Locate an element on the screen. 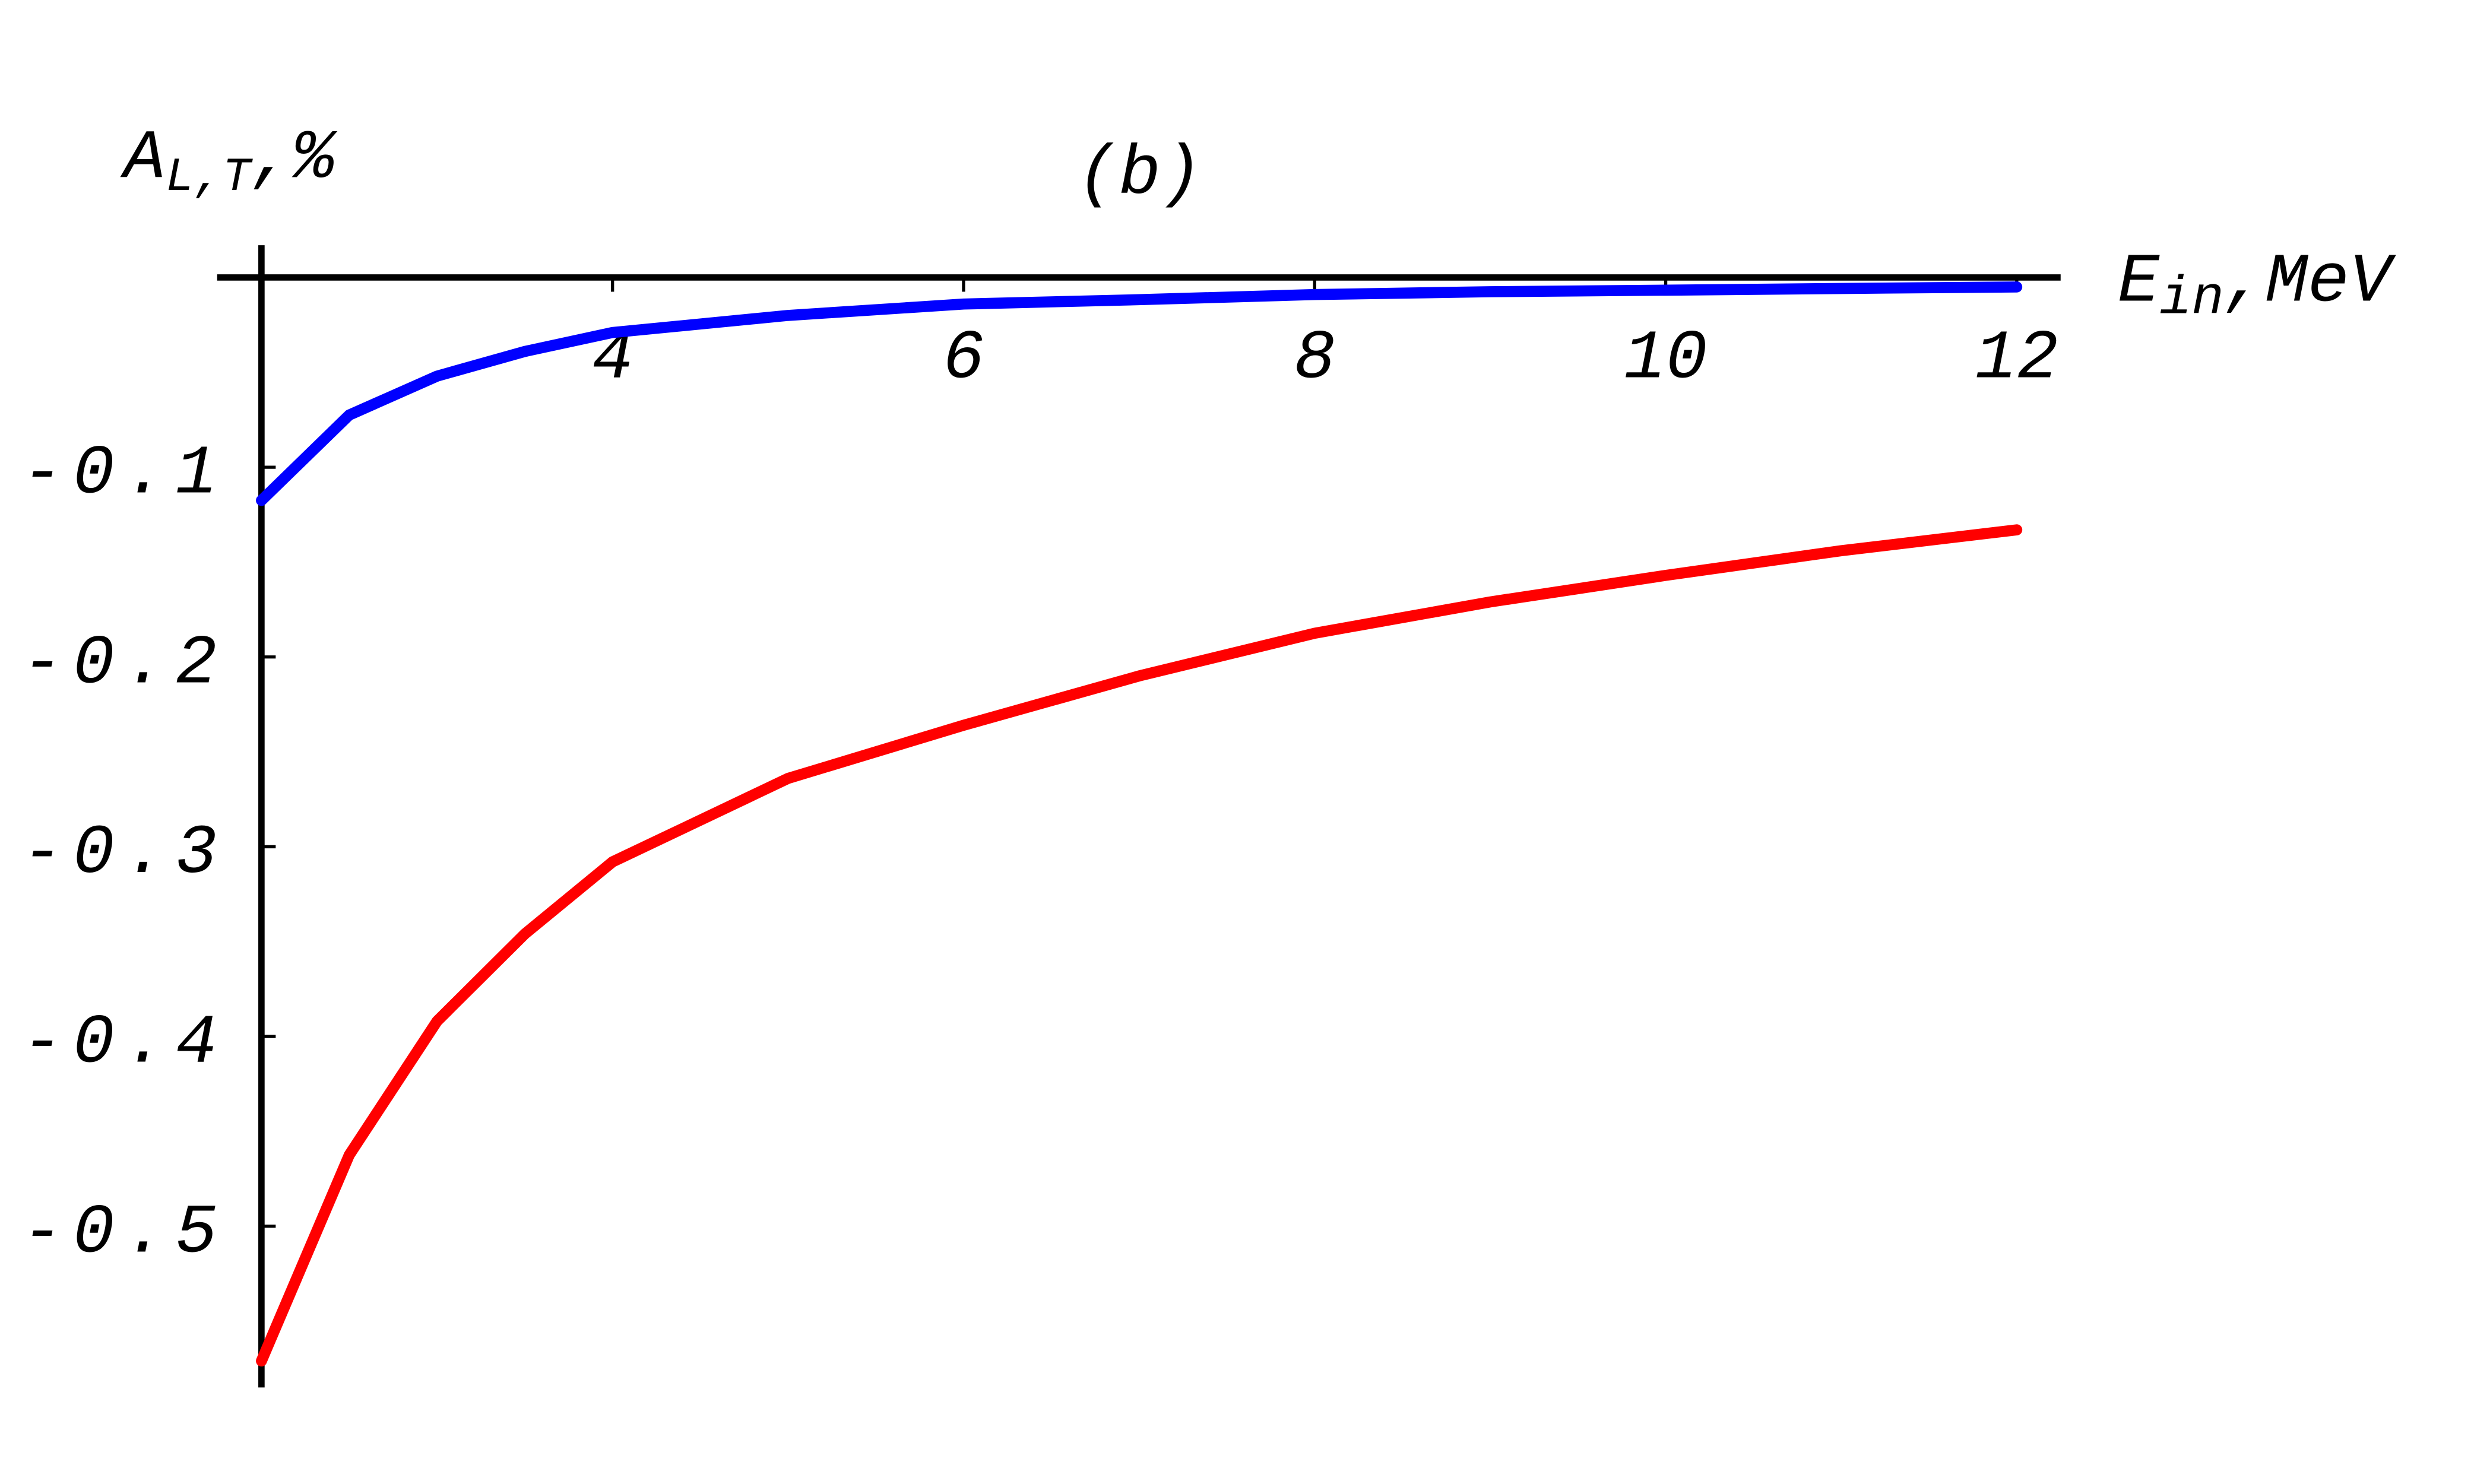  y-tick-label: -0.1 is located at coordinates (123, 474).